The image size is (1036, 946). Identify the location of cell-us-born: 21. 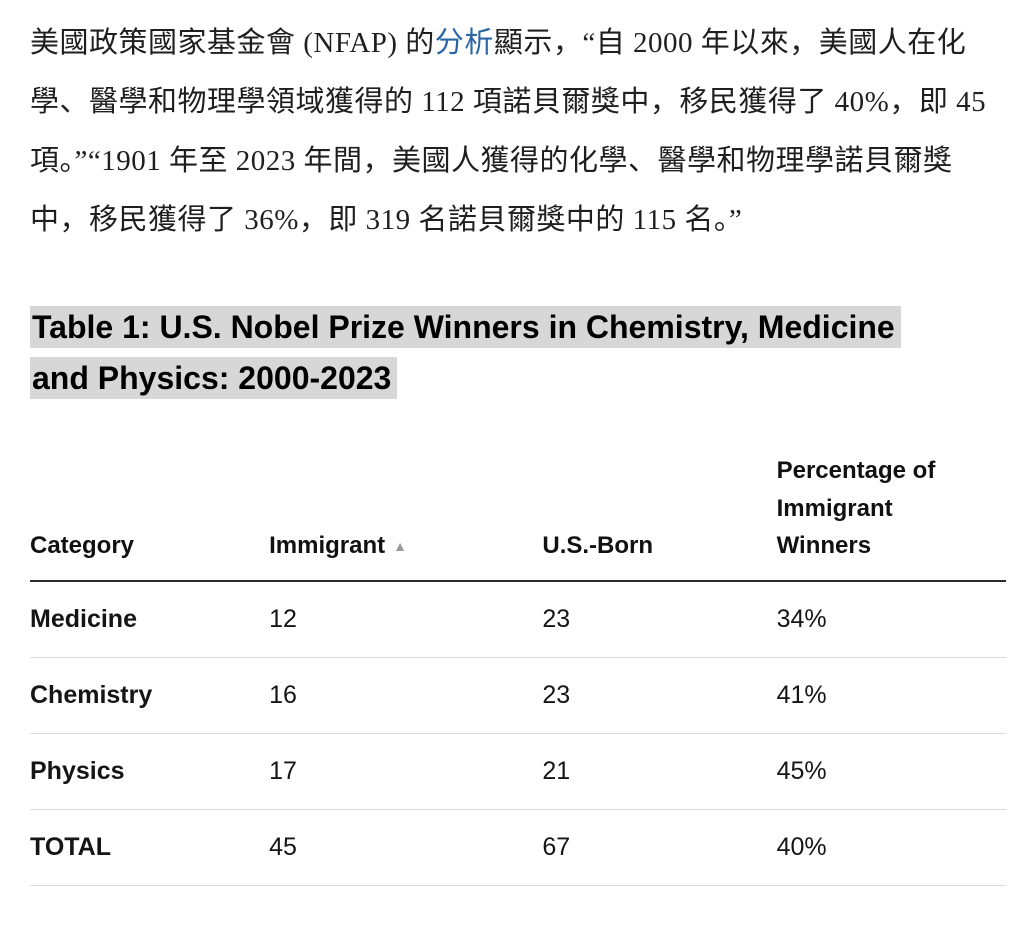
(659, 771).